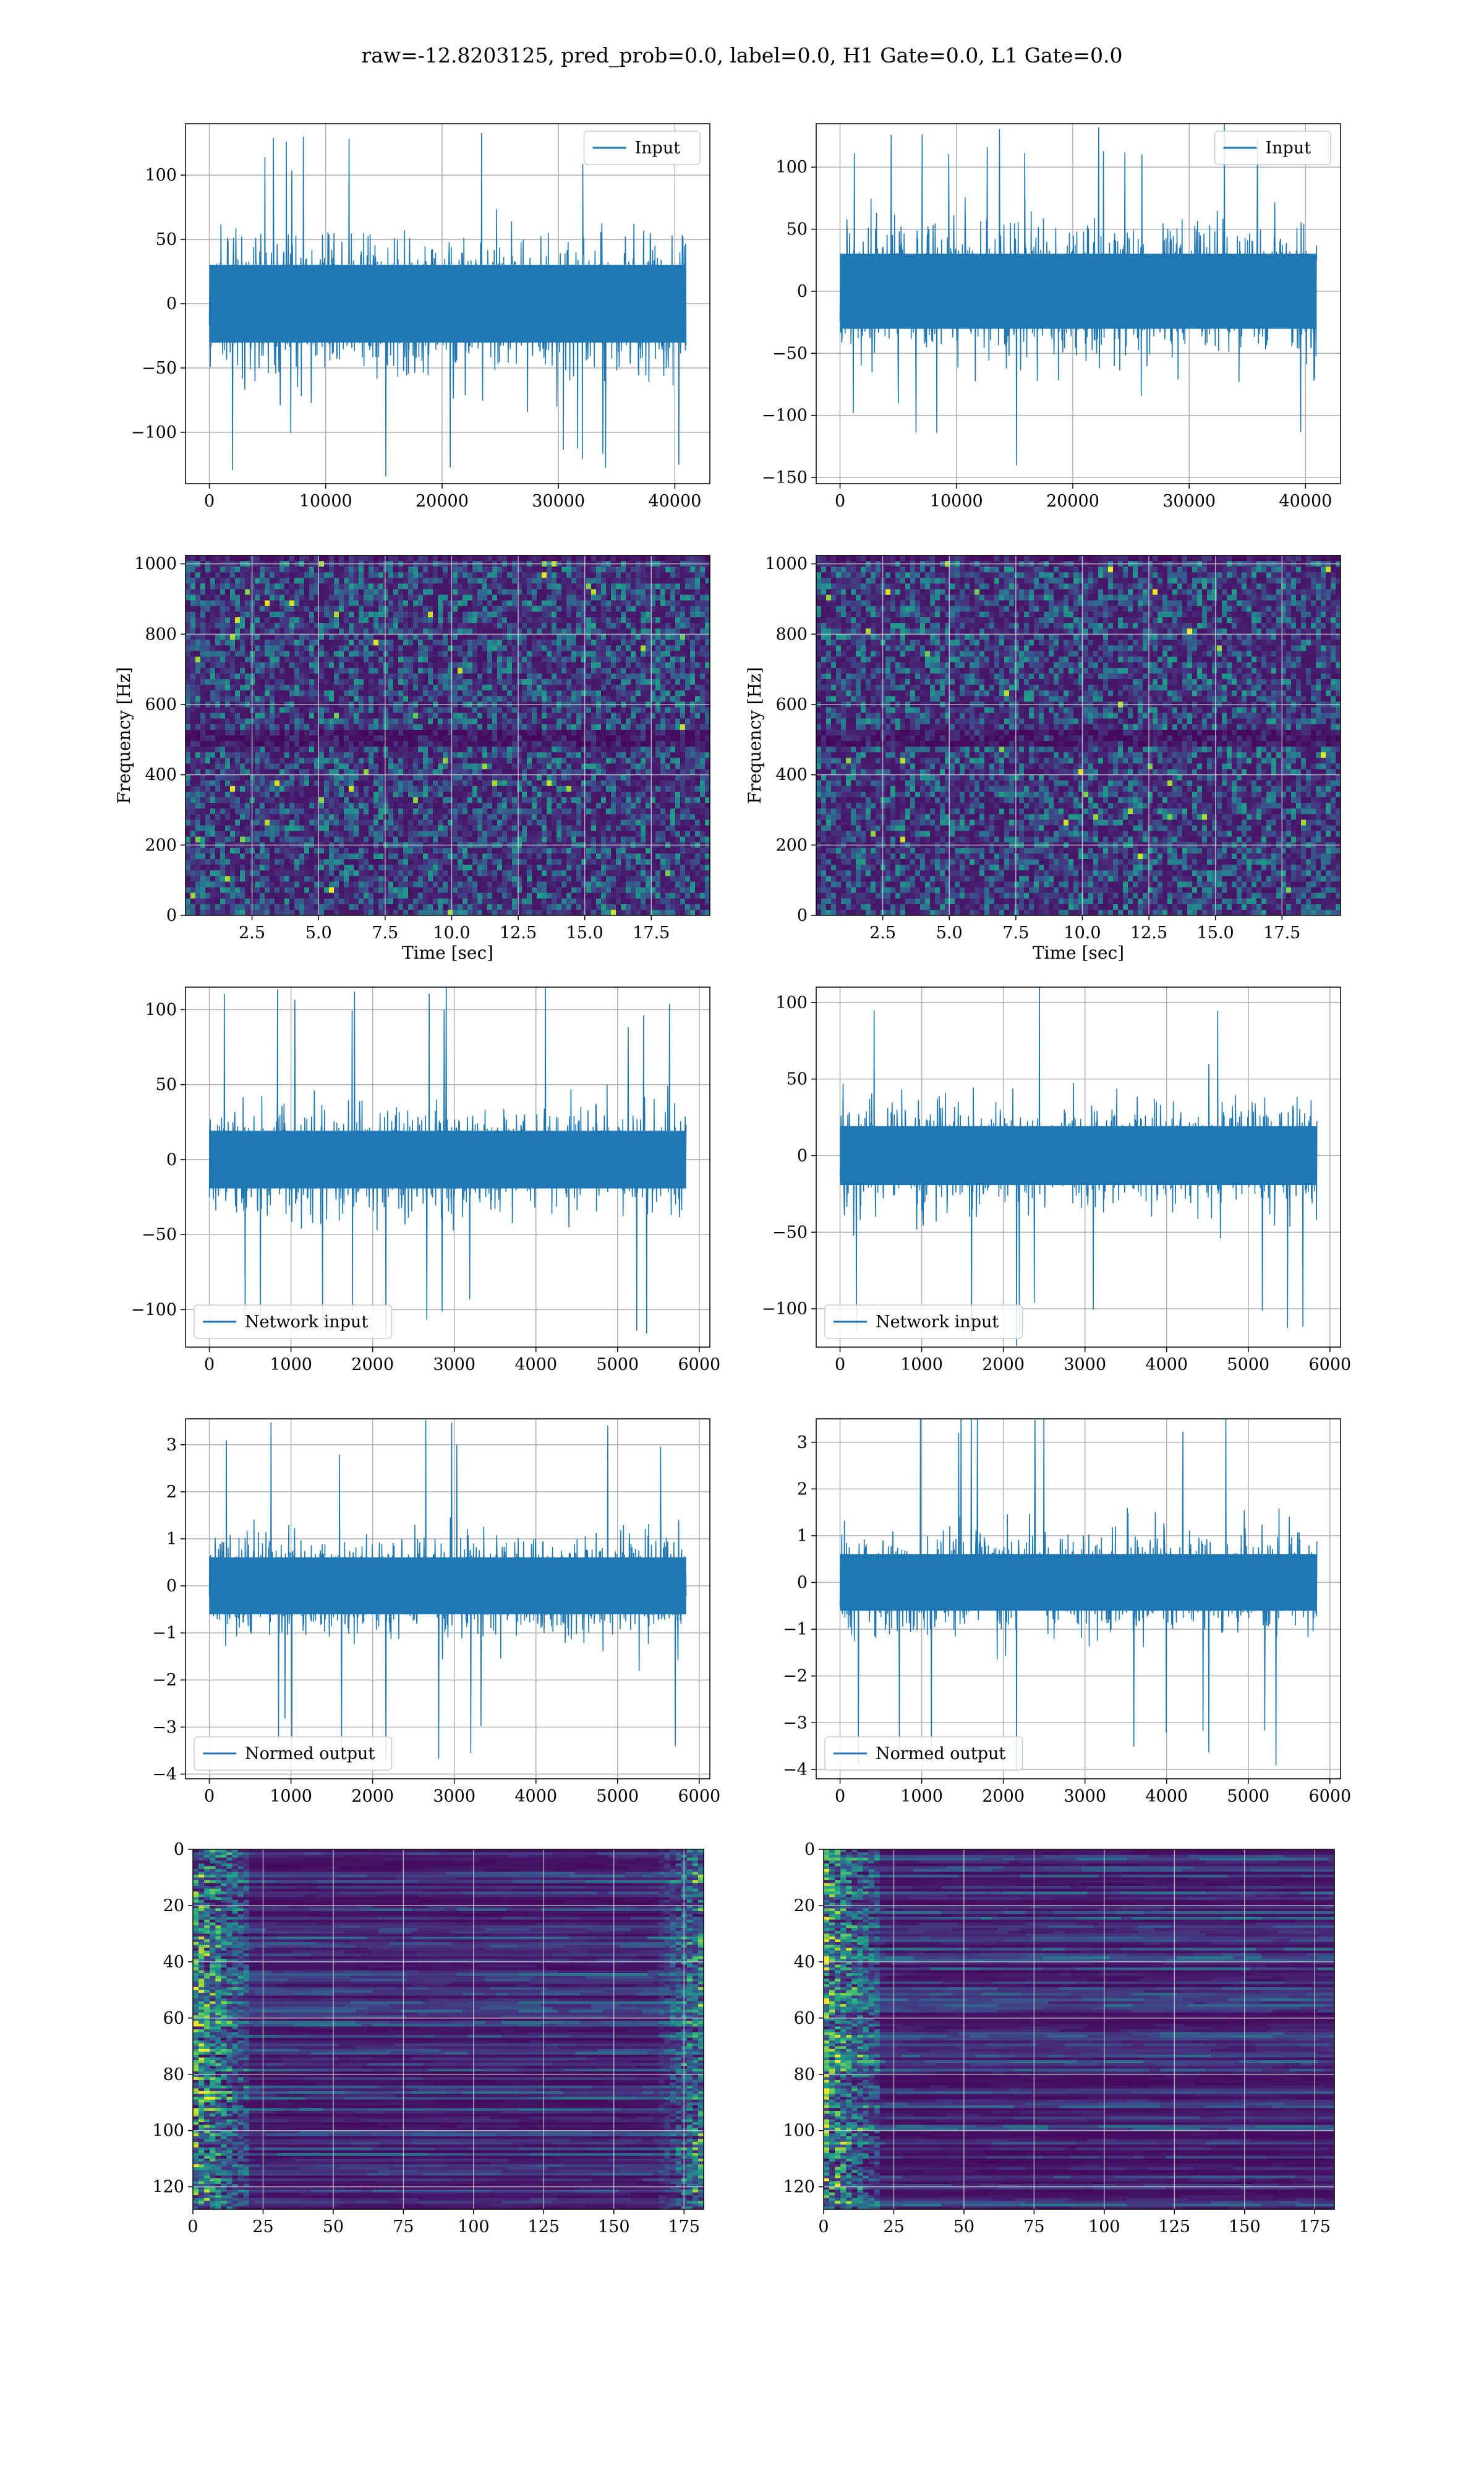 The height and width of the screenshot is (2474, 1484). What do you see at coordinates (790, 740) in the screenshot?
I see `spectrogram-right-y-axis: 0 200 400 600 800 1000` at bounding box center [790, 740].